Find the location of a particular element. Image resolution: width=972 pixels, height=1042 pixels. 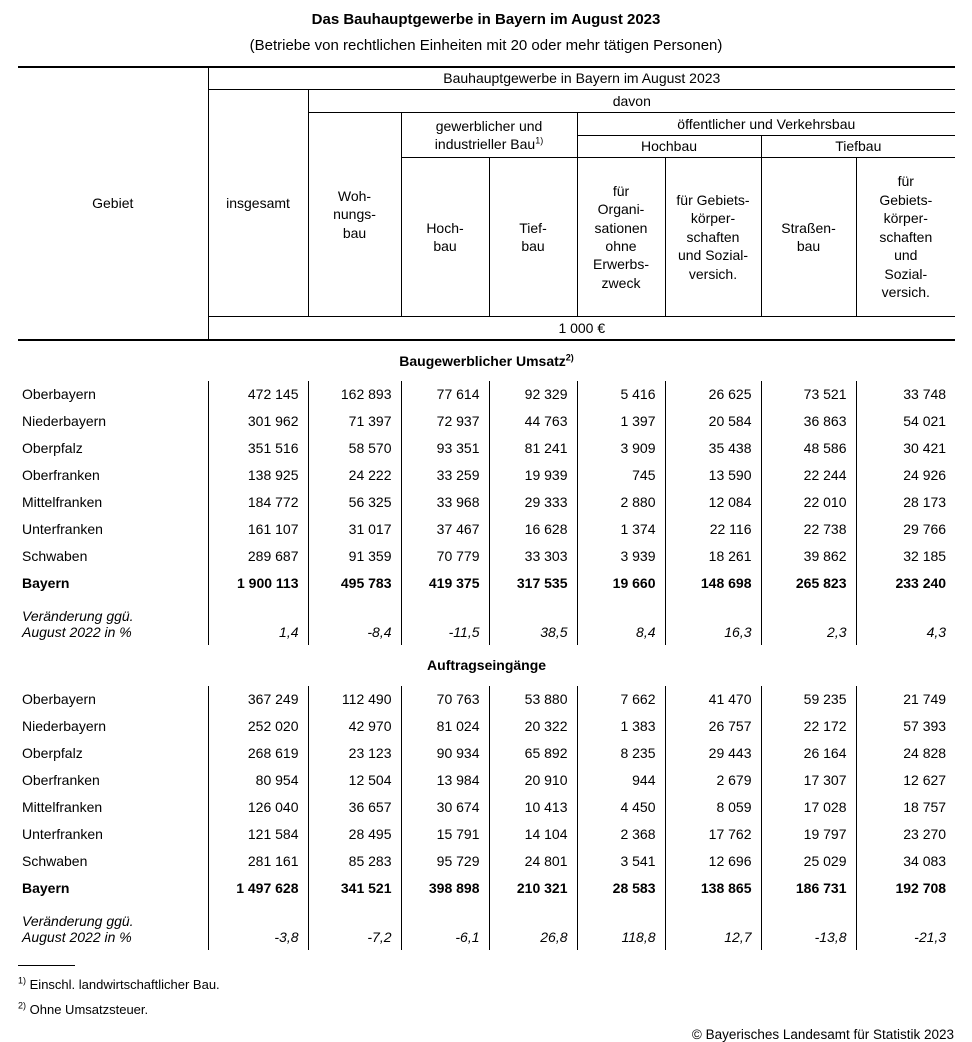

value-cell: 33 259 is located at coordinates (444, 475).